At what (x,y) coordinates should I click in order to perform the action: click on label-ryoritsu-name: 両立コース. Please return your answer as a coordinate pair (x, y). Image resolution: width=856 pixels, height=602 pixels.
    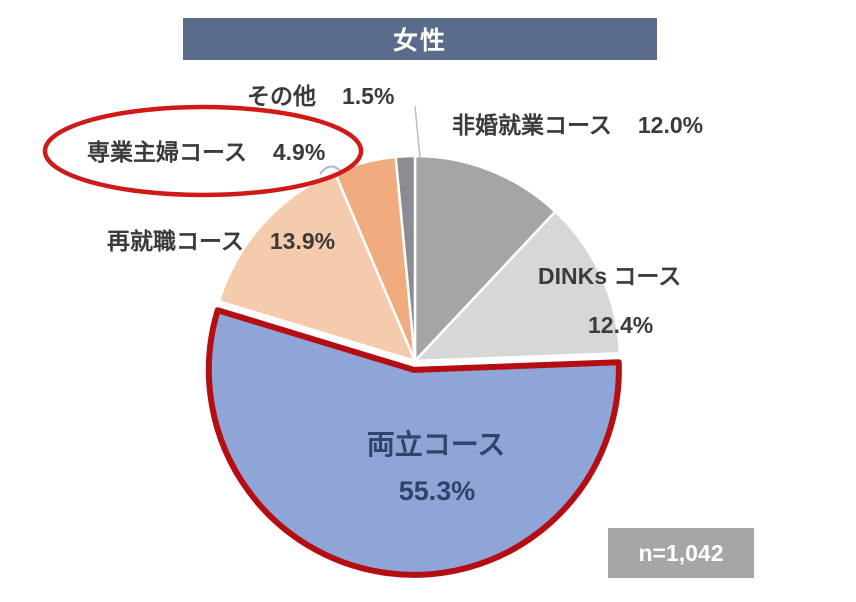
    Looking at the image, I should click on (436, 444).